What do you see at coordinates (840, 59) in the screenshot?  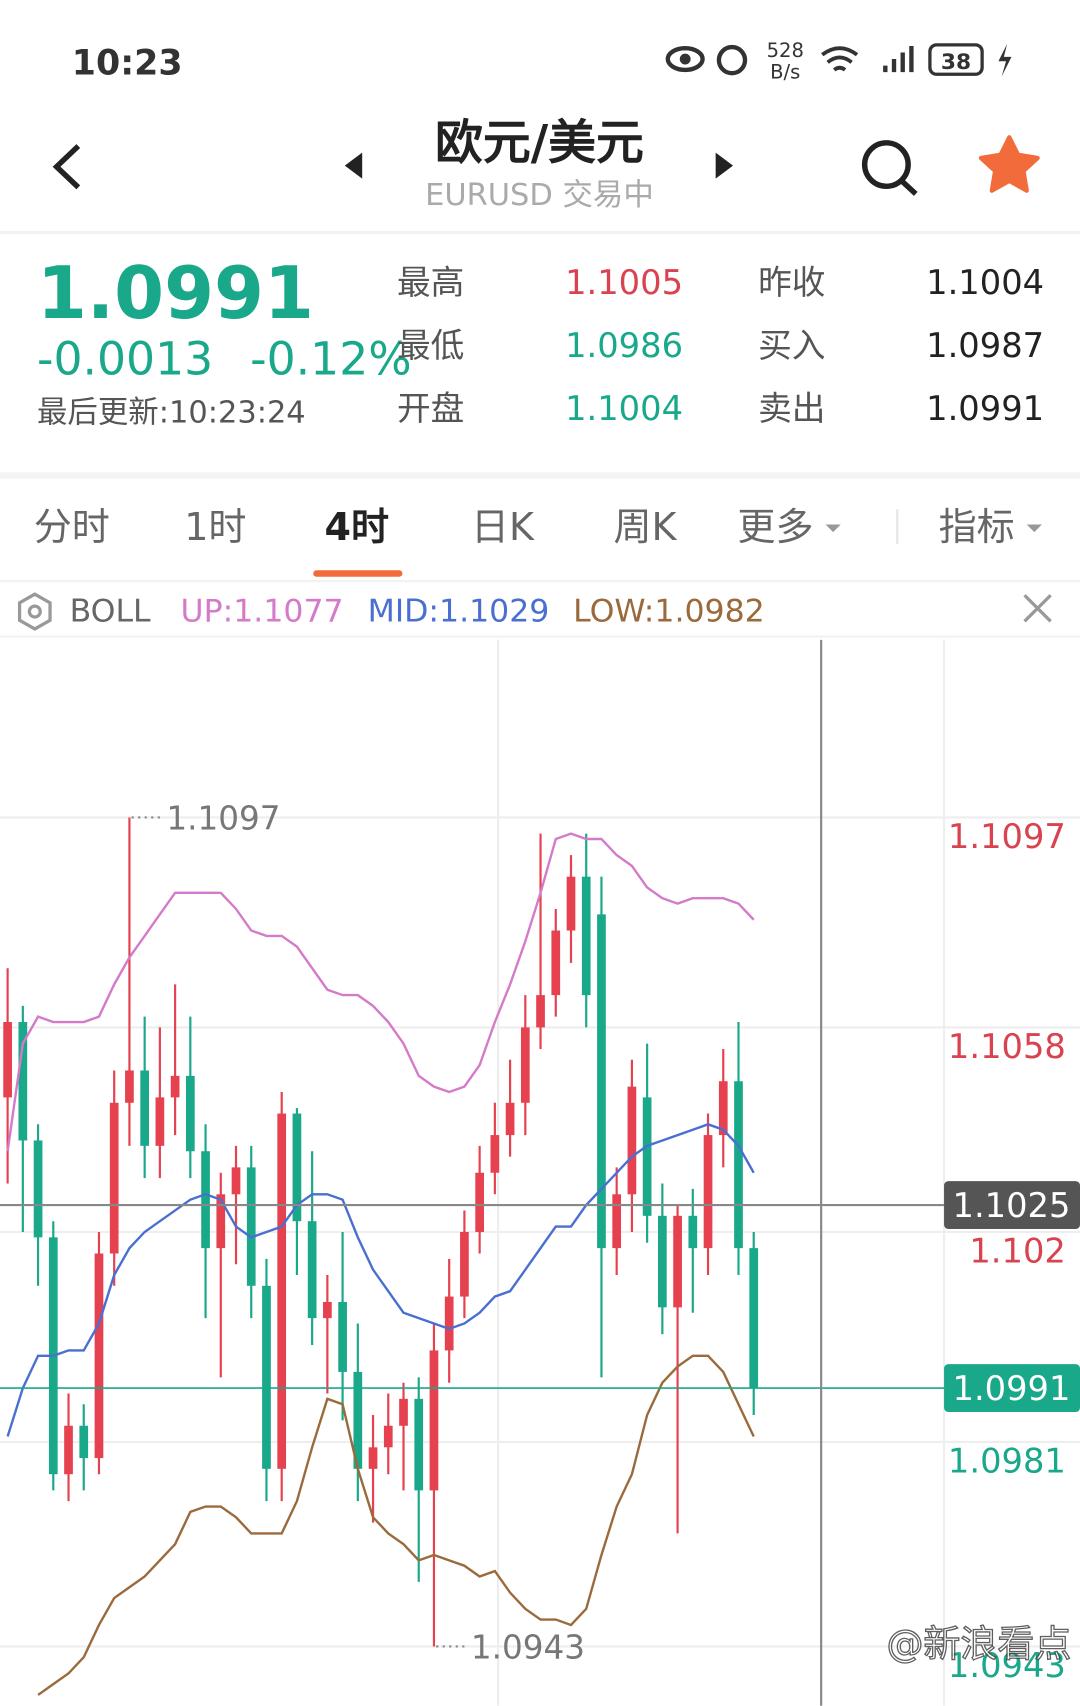 I see `wifi-icon` at bounding box center [840, 59].